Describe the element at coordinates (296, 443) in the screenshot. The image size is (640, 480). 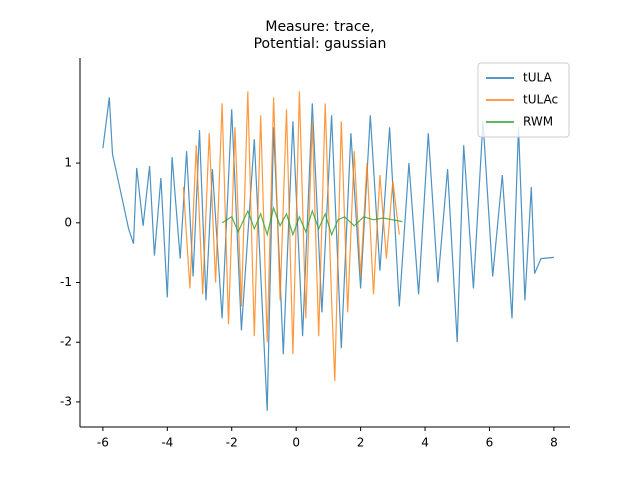
I see `x-tick-label: 0` at that location.